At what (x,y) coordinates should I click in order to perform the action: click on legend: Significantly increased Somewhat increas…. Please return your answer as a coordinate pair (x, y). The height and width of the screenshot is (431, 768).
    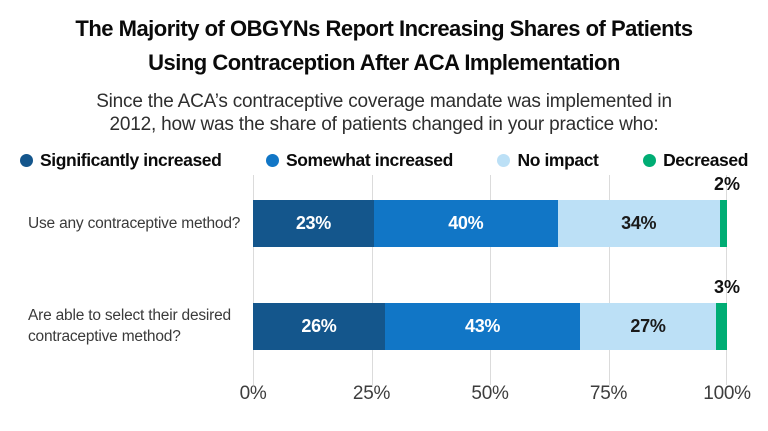
    Looking at the image, I should click on (384, 160).